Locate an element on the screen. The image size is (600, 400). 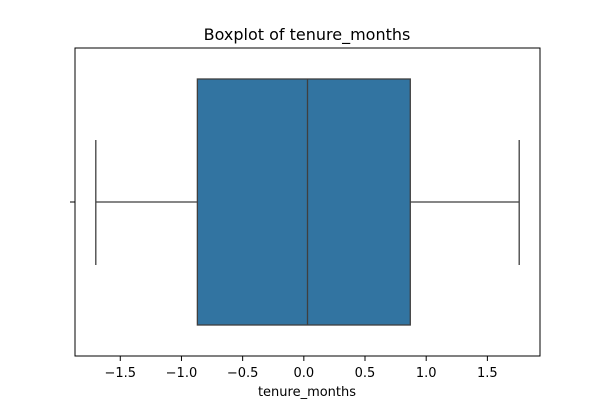
x-axis-label: tenure_months is located at coordinates (307, 392).